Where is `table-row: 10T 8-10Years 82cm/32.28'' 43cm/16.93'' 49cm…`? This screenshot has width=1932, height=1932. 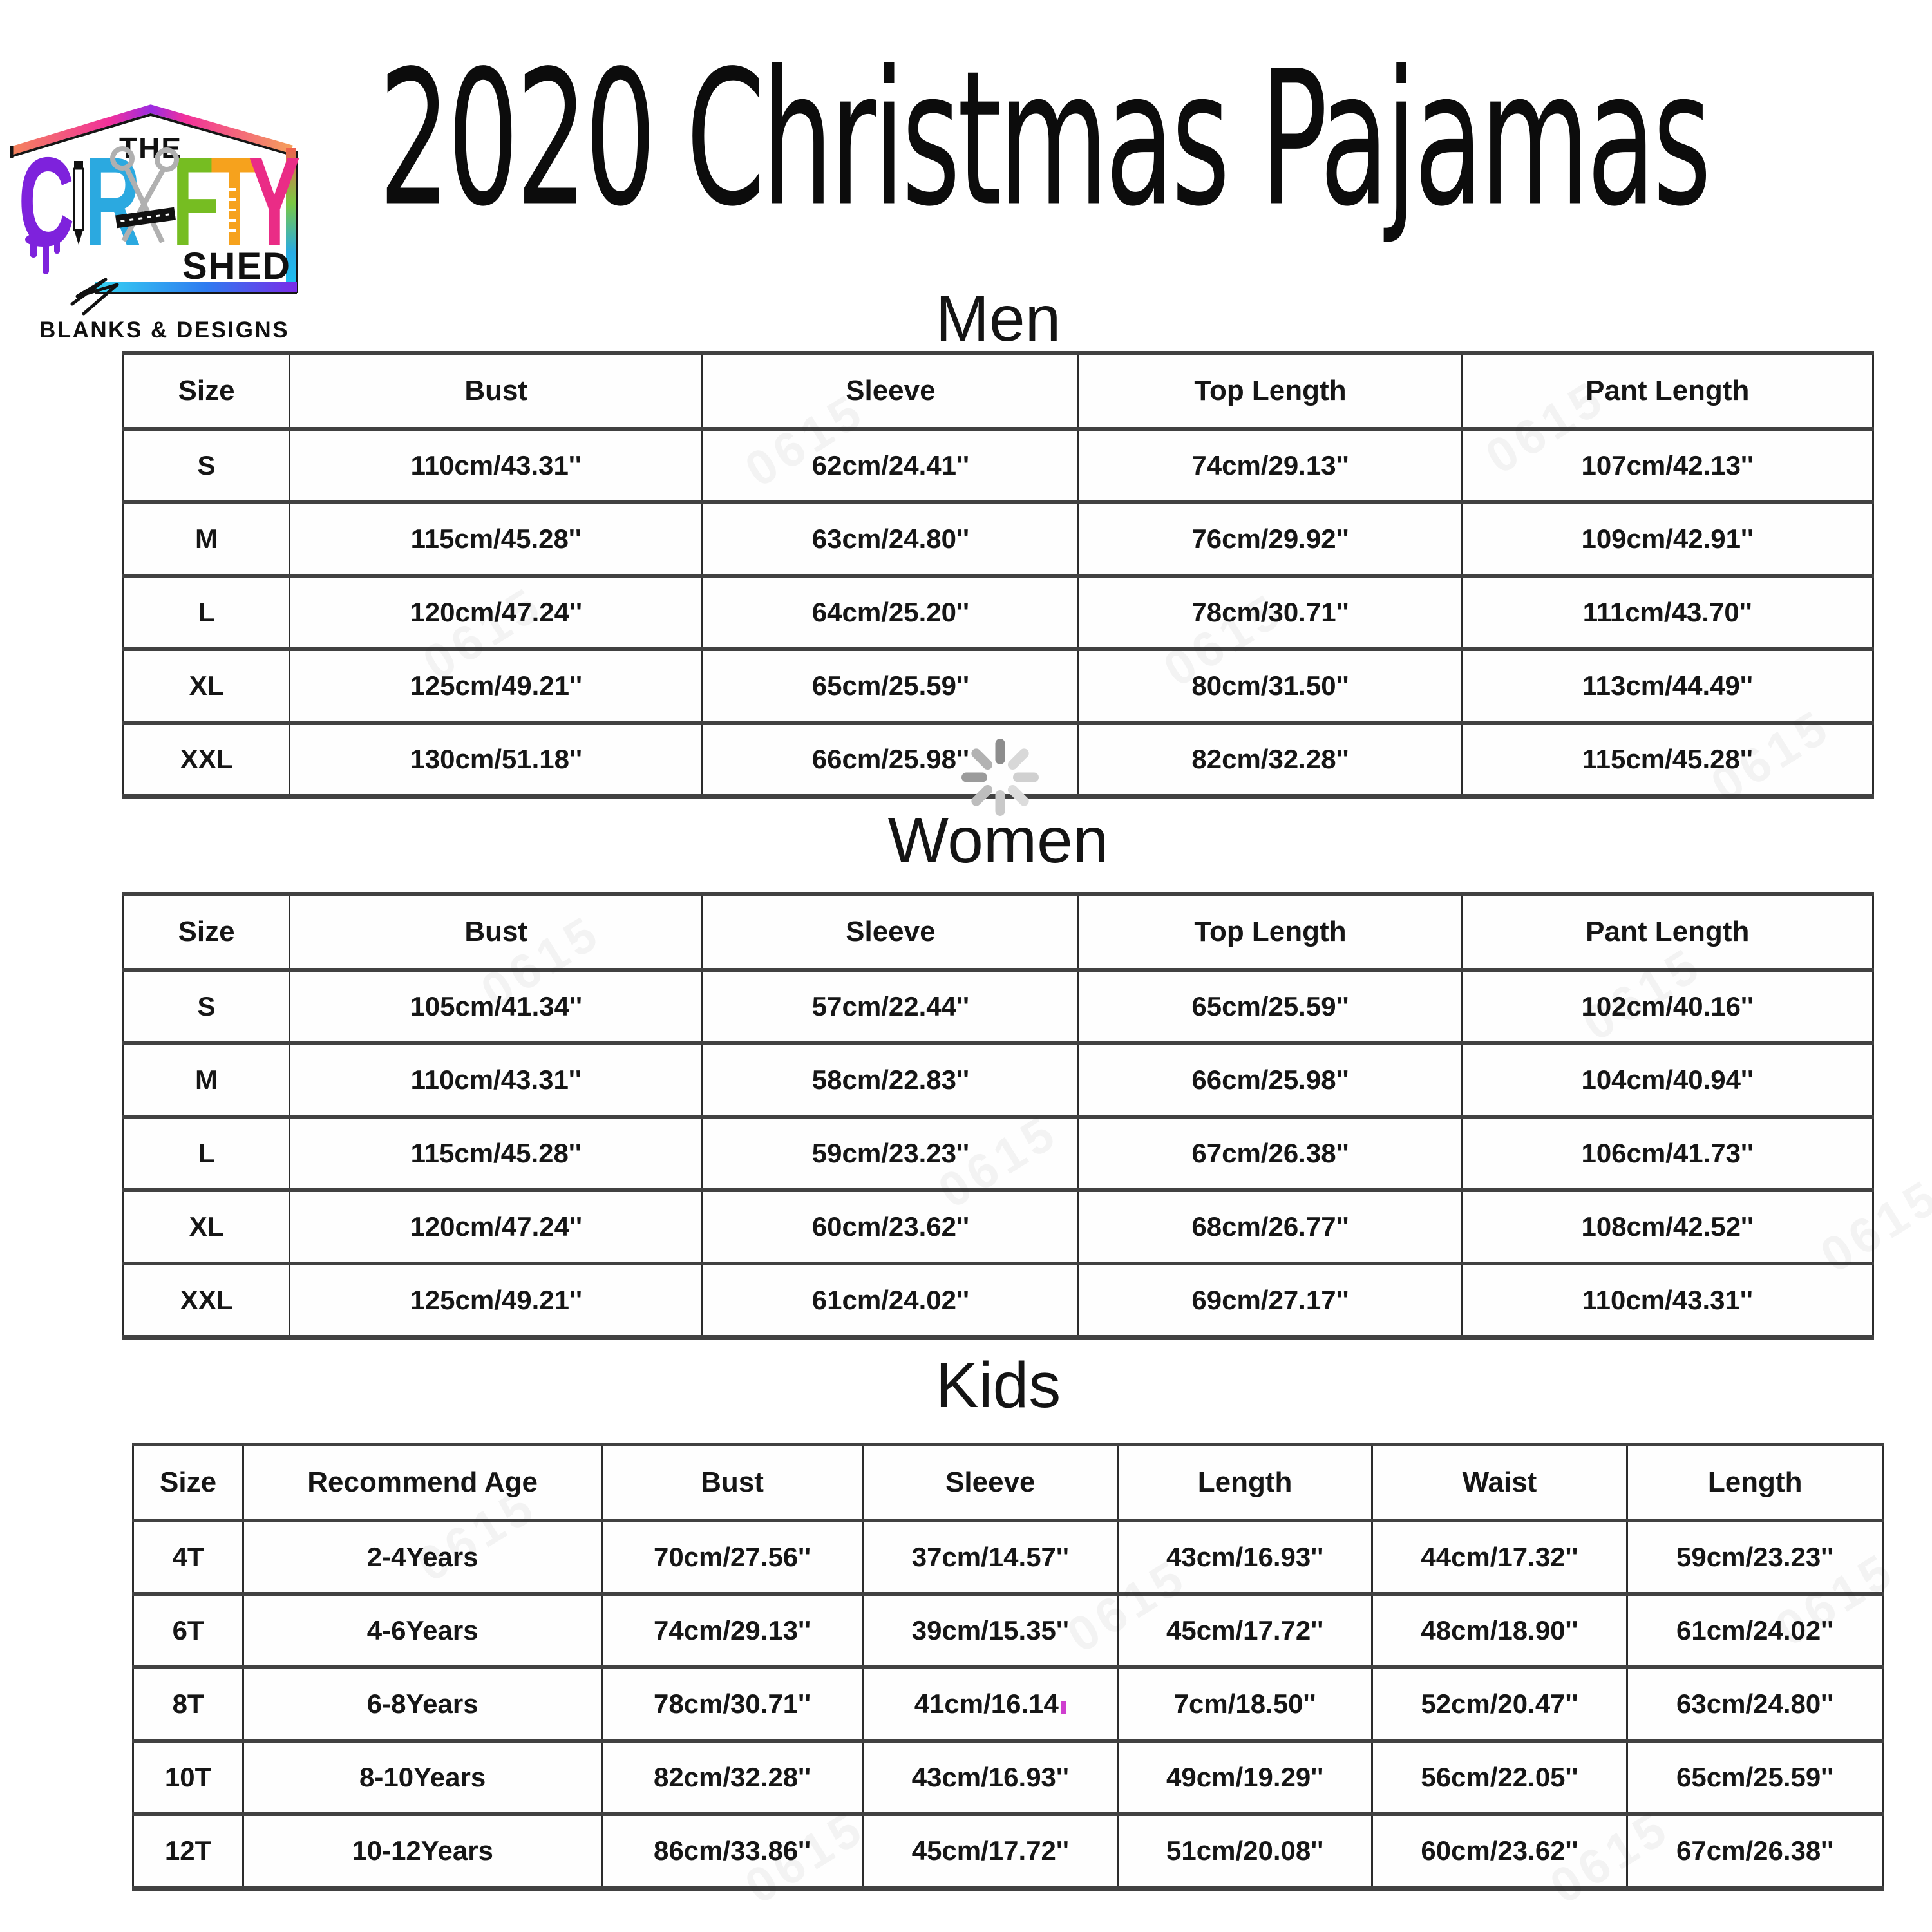
table-row: 10T 8-10Years 82cm/32.28'' 43cm/16.93'' 49cm… is located at coordinates (1008, 1777).